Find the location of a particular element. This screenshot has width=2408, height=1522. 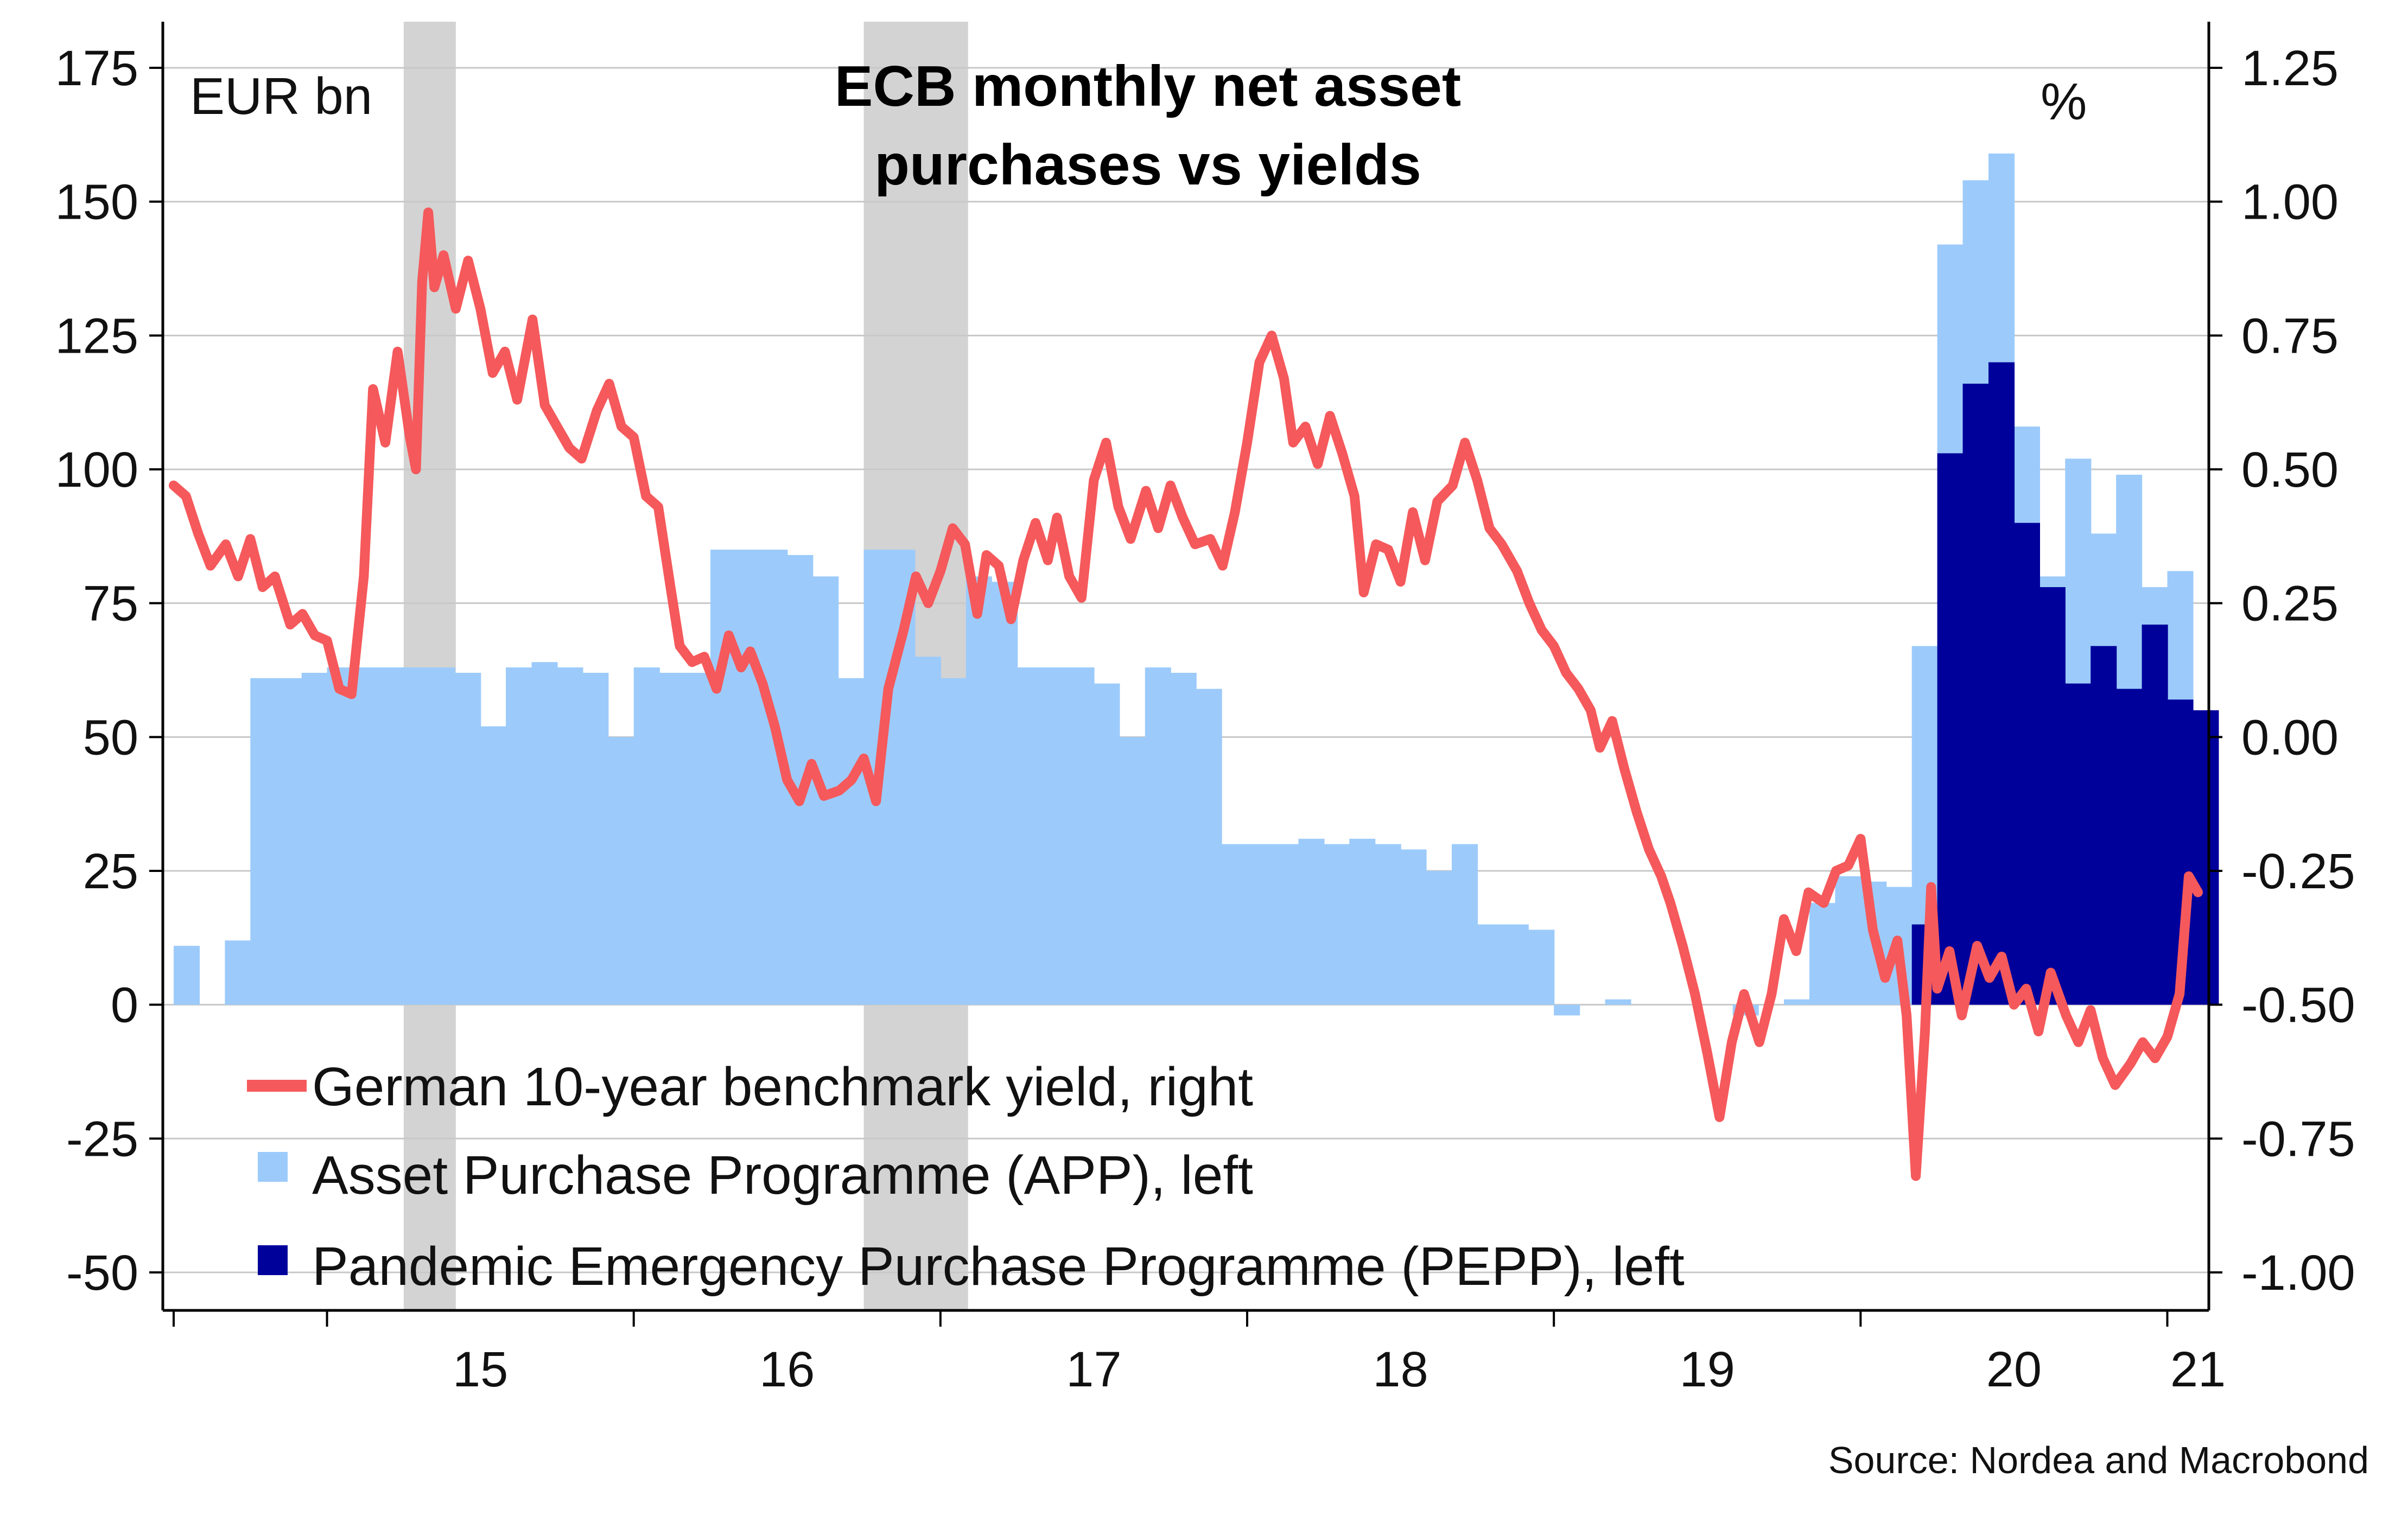

x-tick-label: 15 is located at coordinates (480, 1369).